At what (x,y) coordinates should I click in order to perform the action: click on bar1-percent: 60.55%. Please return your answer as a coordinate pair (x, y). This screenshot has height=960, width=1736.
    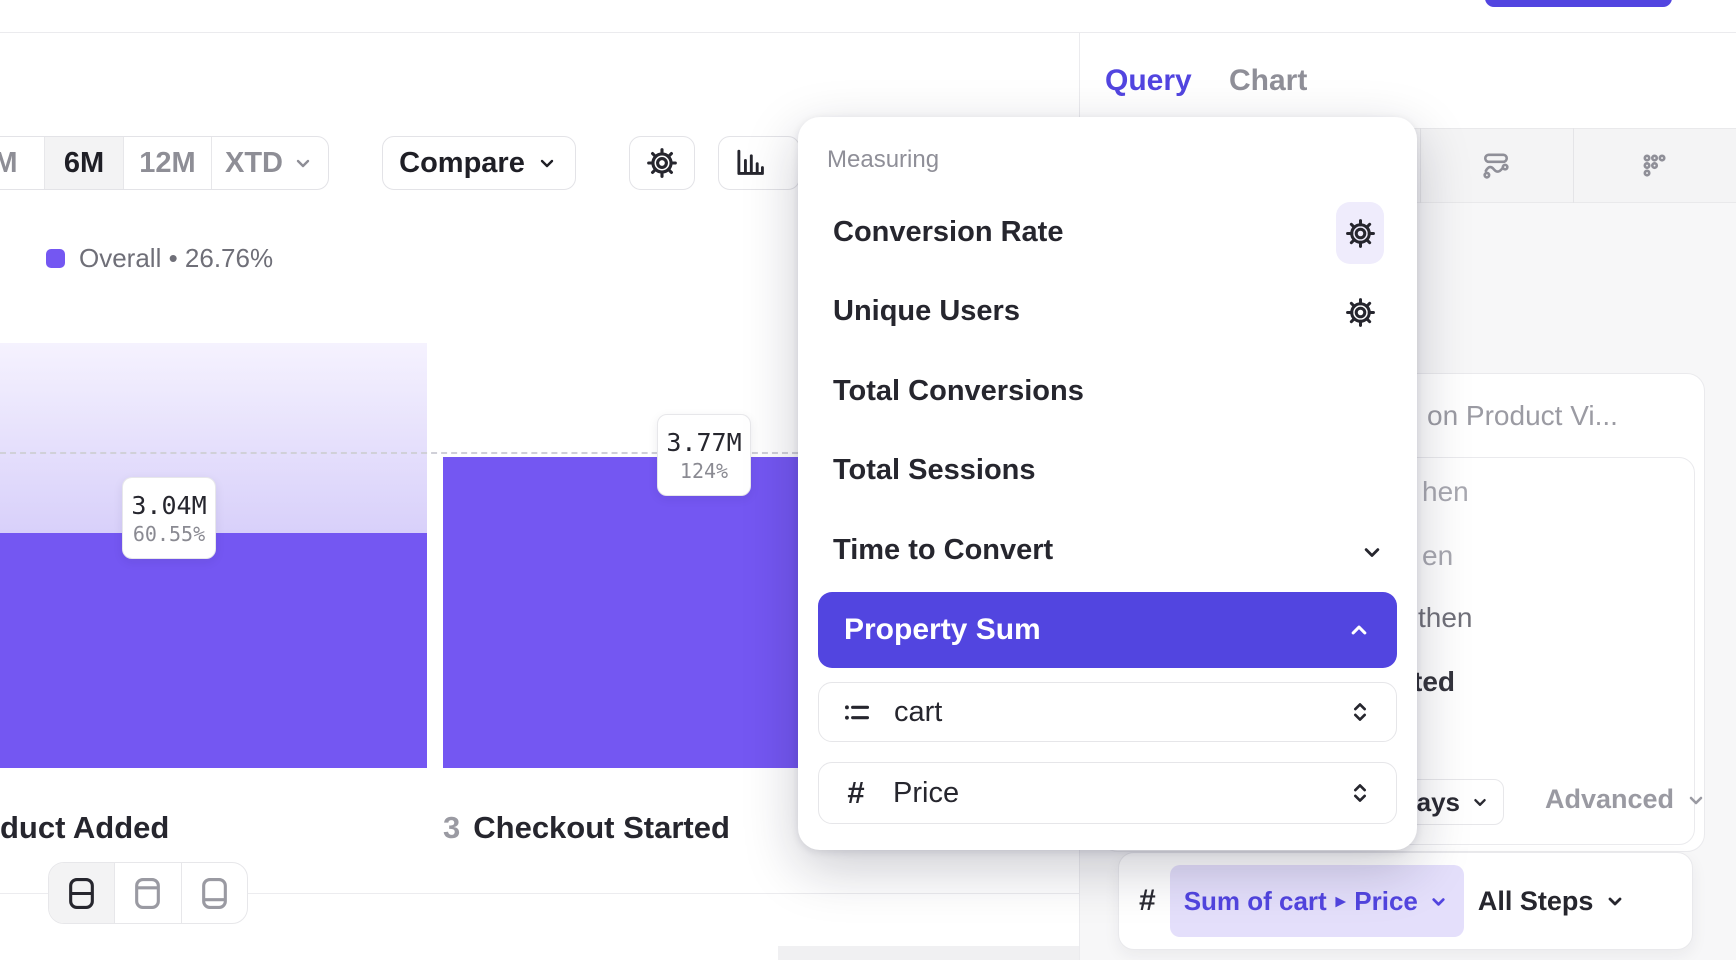
    Looking at the image, I should click on (169, 533).